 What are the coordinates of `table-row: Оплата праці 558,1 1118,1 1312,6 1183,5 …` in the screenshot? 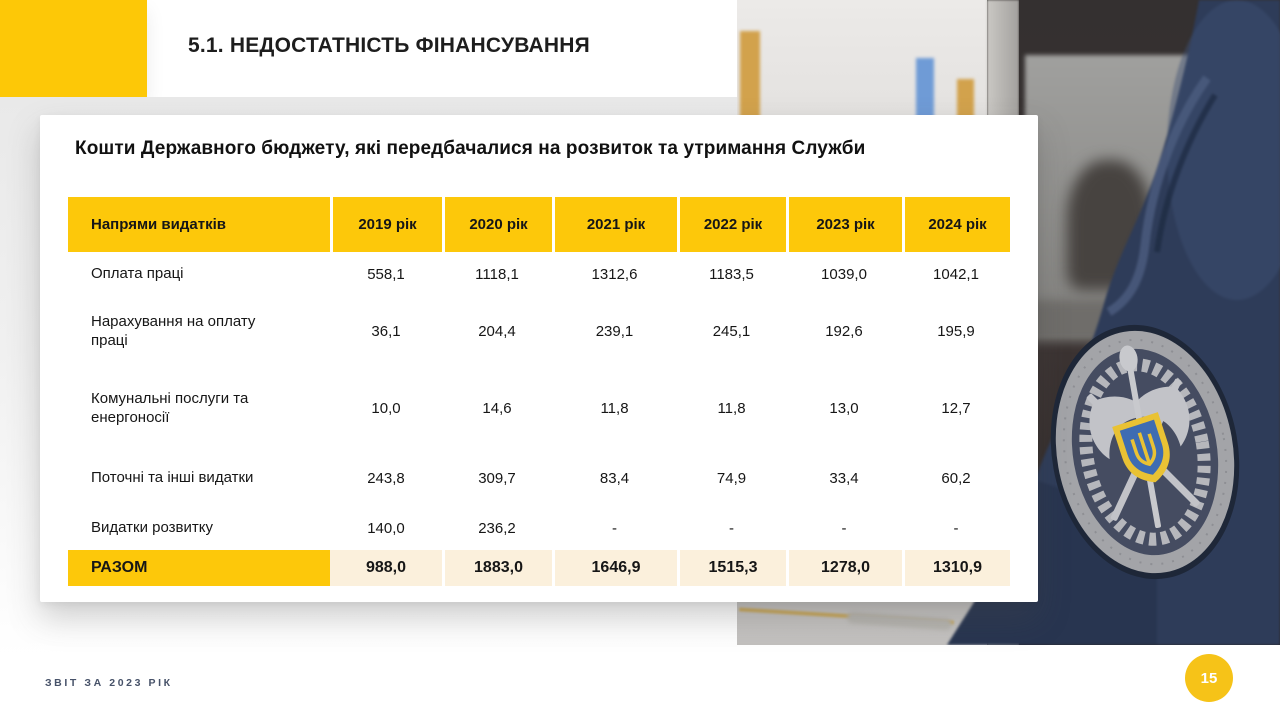 It's located at (539, 274).